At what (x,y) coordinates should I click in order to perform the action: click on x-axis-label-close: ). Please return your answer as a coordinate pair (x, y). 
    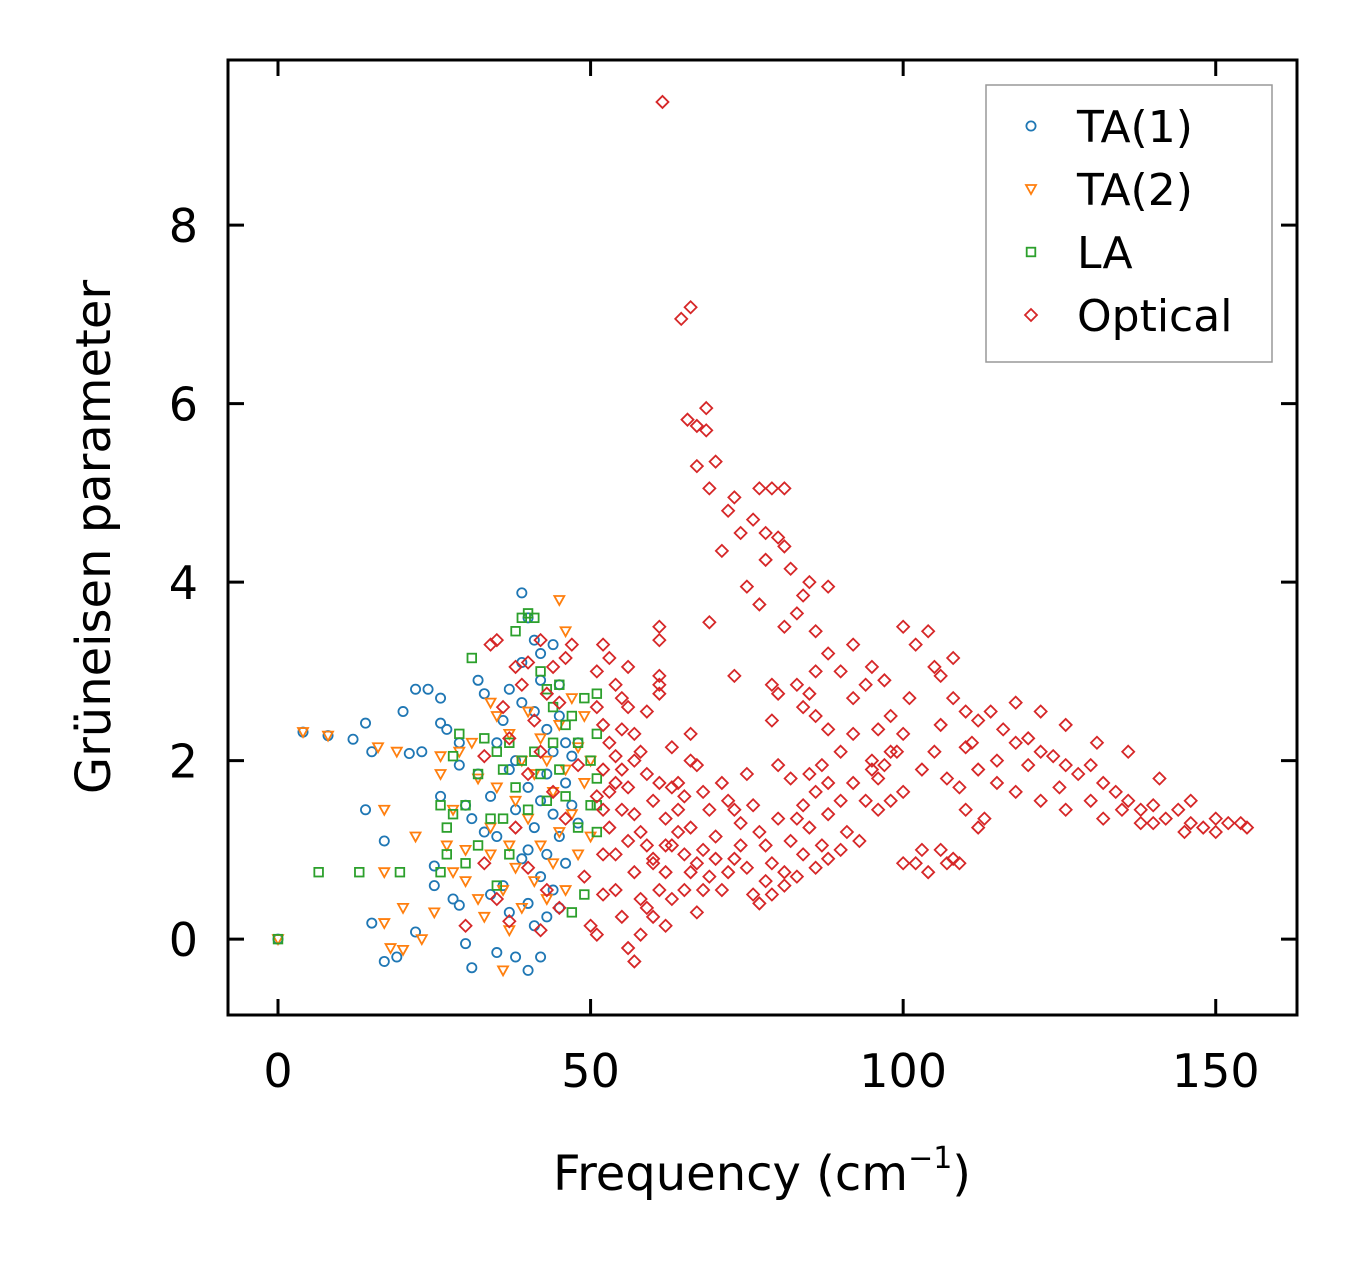
    Looking at the image, I should click on (961, 1174).